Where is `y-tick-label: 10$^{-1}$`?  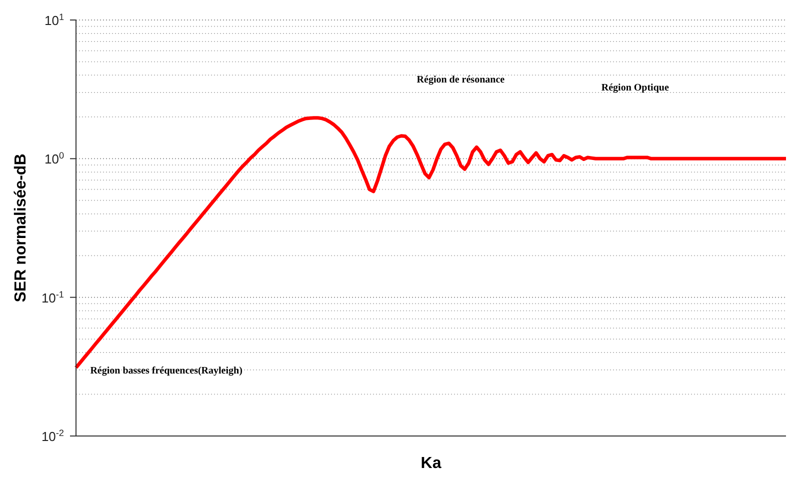
y-tick-label: 10$^{-1}$ is located at coordinates (52, 297).